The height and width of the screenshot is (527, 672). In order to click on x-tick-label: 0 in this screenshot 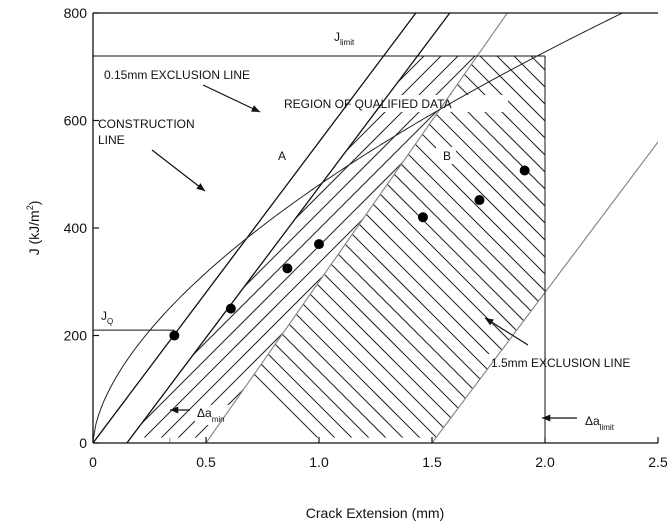, I will do `click(93, 462)`.